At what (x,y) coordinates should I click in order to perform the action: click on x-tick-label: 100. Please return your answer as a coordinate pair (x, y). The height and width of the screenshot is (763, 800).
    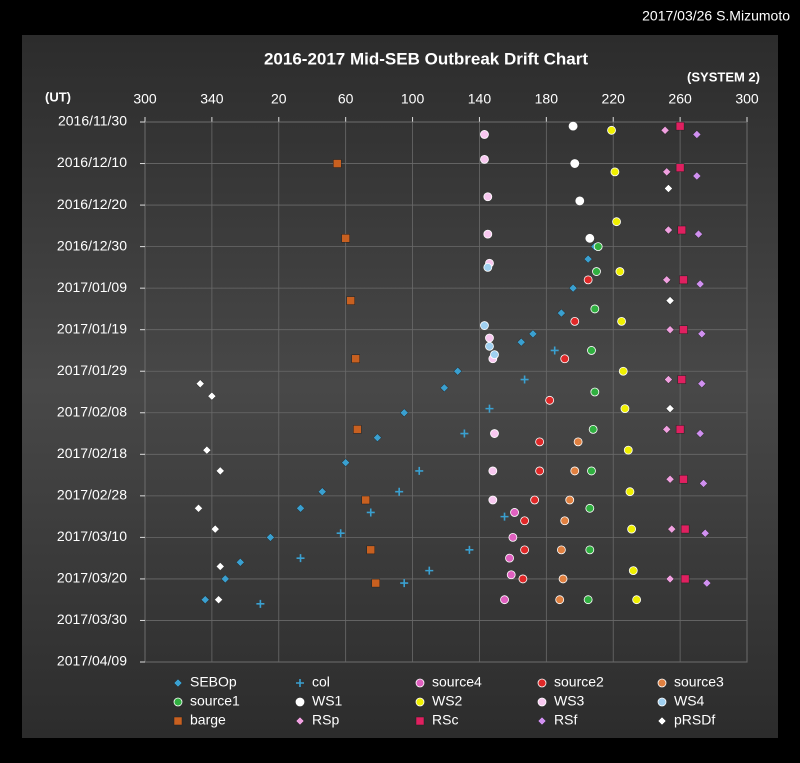
    Looking at the image, I should click on (413, 99).